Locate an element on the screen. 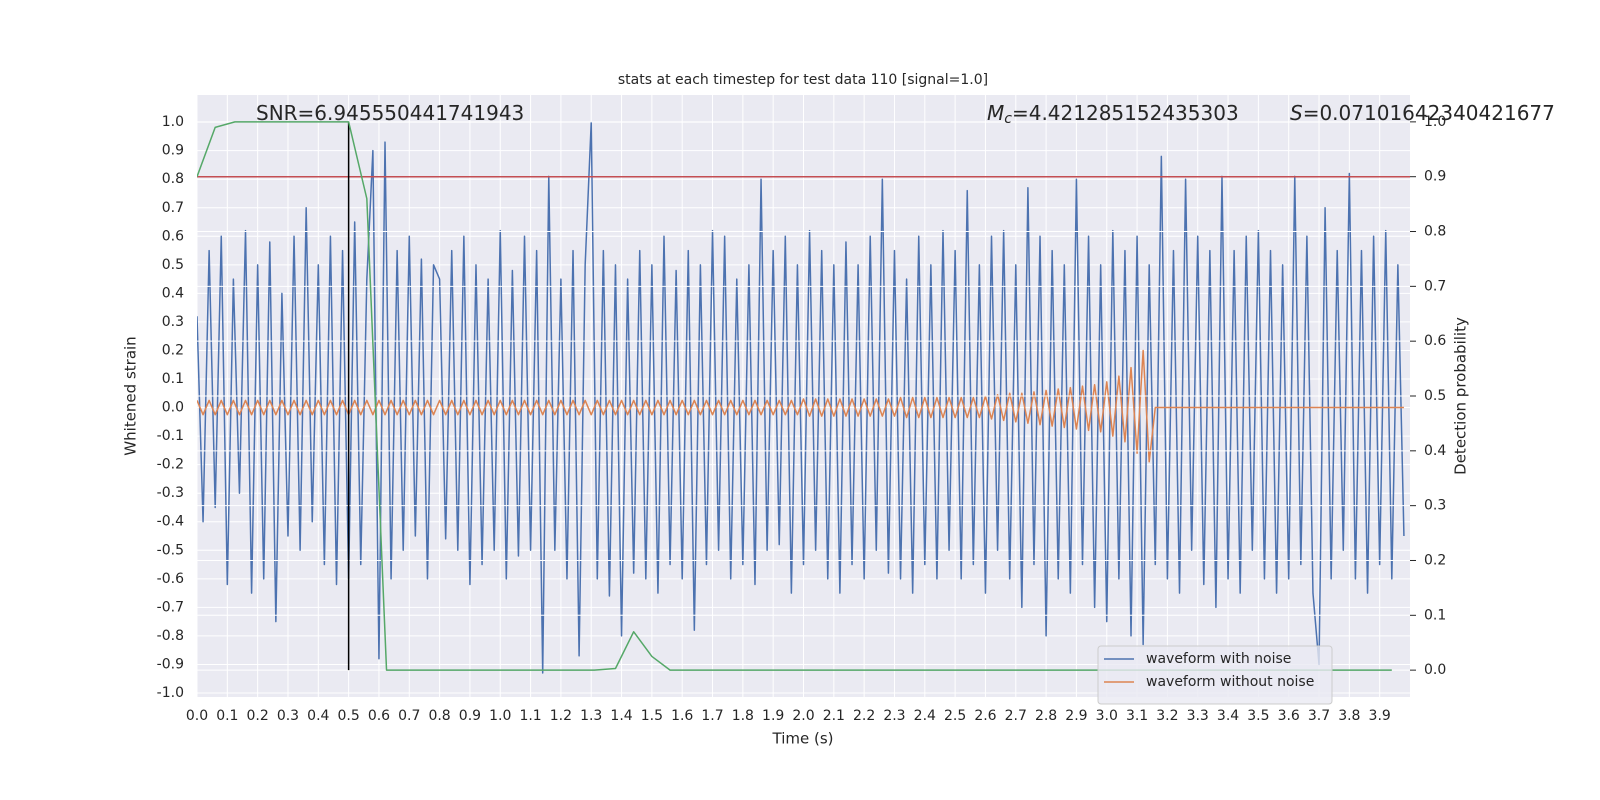  x-tick-label: 3.3 is located at coordinates (1198, 716).